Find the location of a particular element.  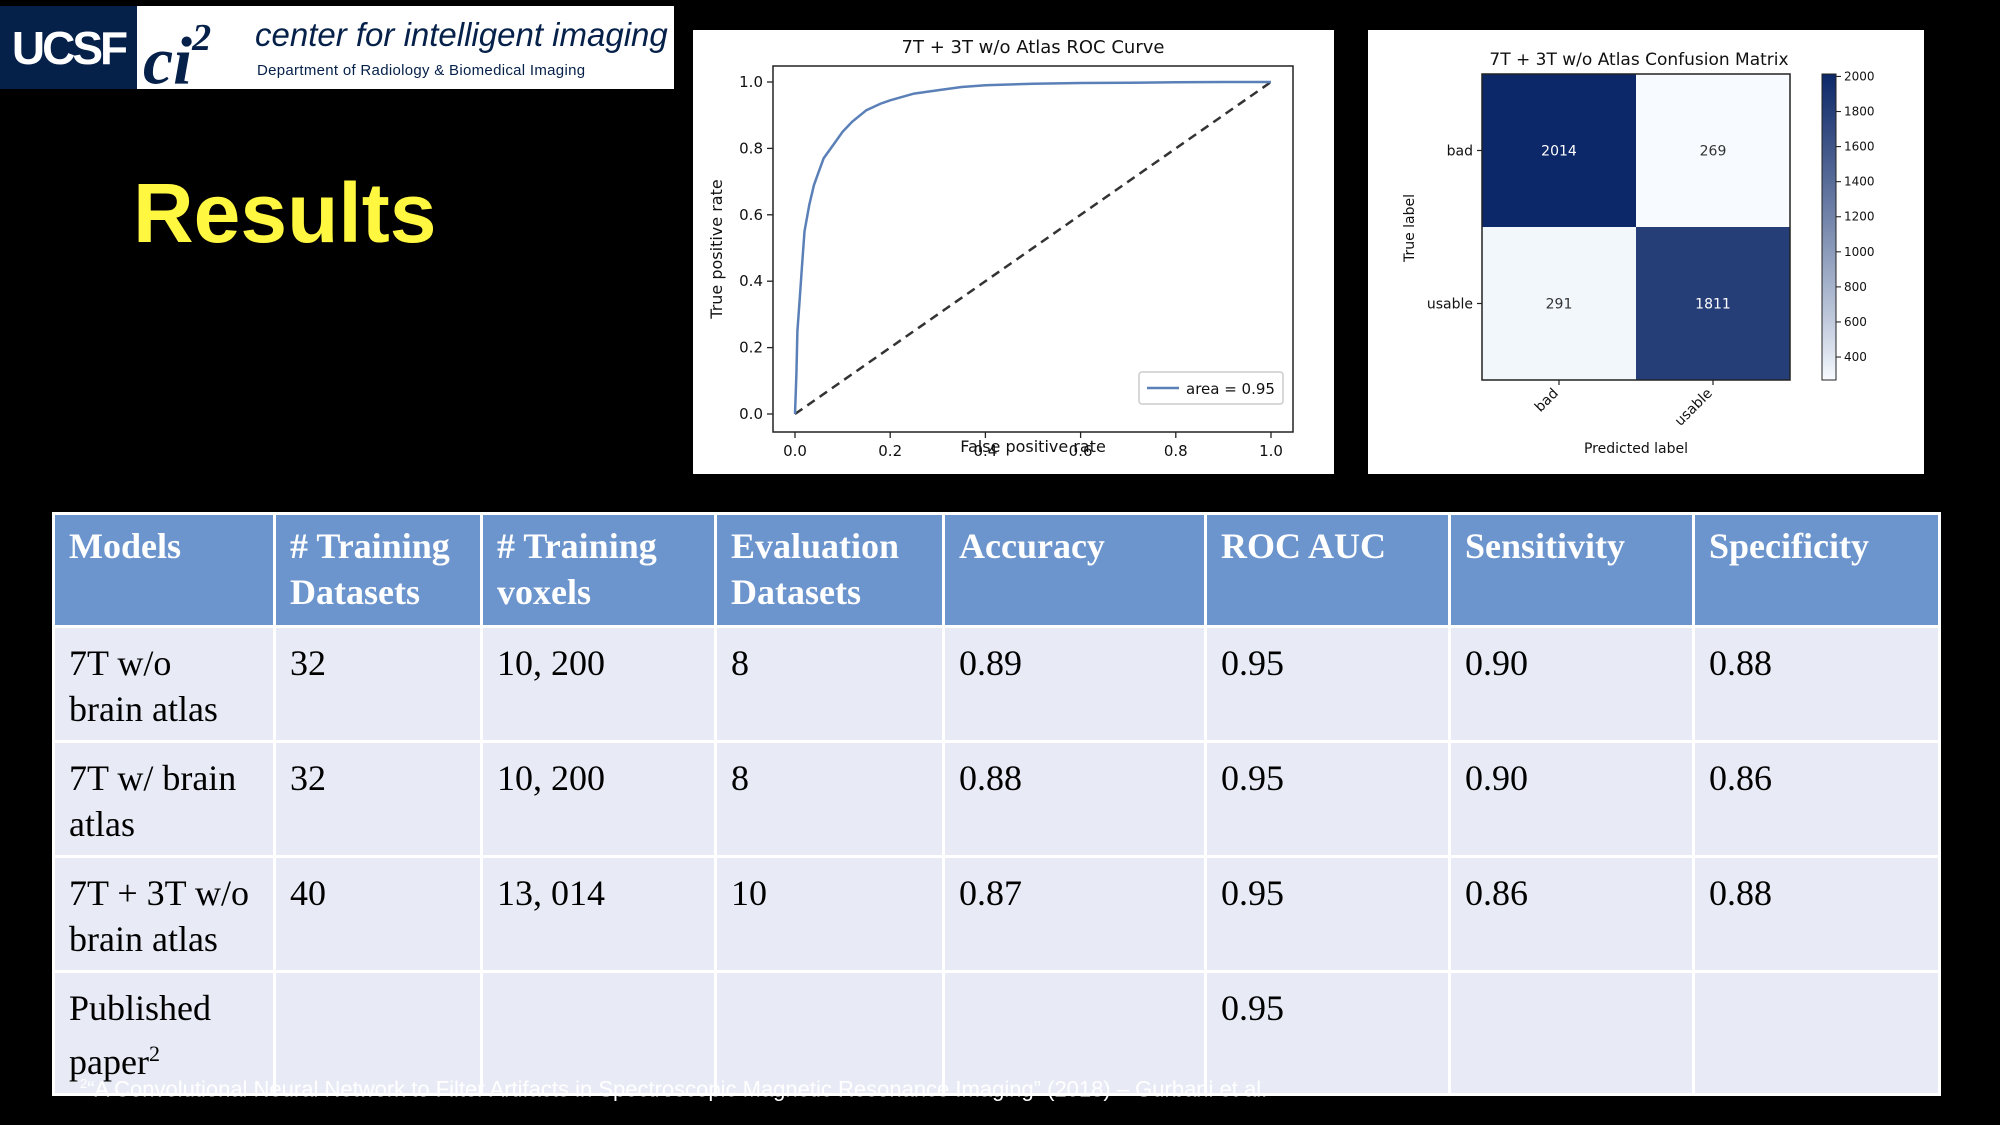

cell-accuracy: 0.89 is located at coordinates (1074, 684).